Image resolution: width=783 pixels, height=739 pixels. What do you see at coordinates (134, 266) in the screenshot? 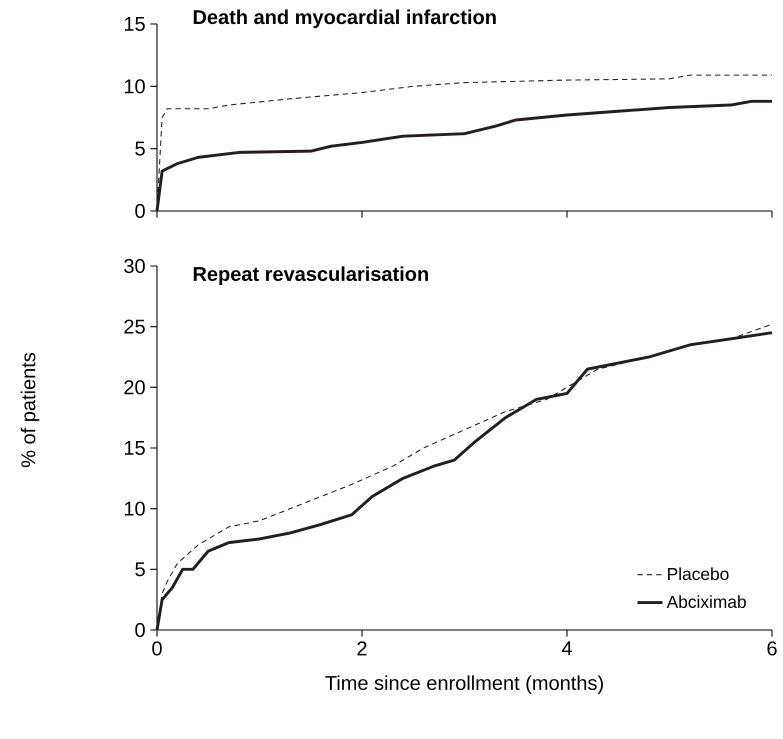
I see `y-tick-label: 30` at bounding box center [134, 266].